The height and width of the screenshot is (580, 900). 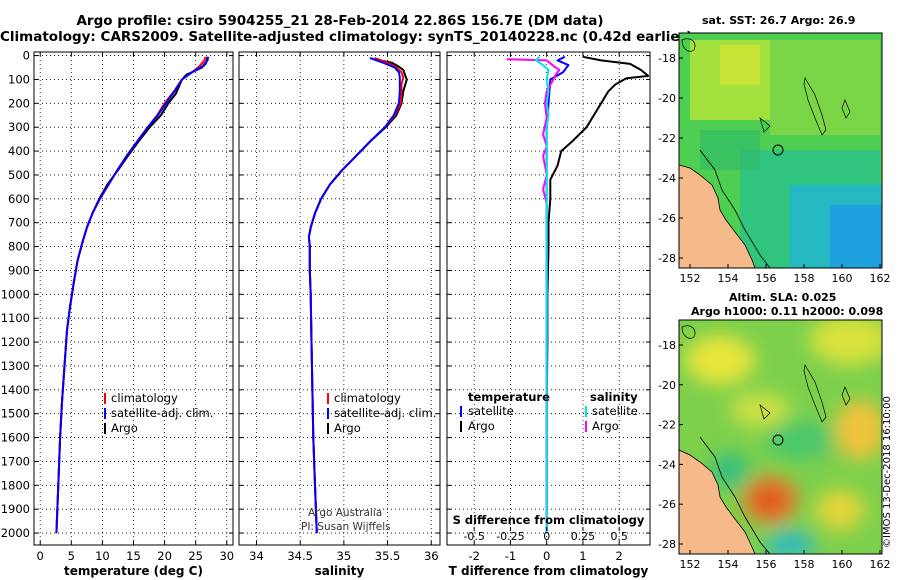 I want to click on depth-tick-label: 100, so click(x=19, y=79).